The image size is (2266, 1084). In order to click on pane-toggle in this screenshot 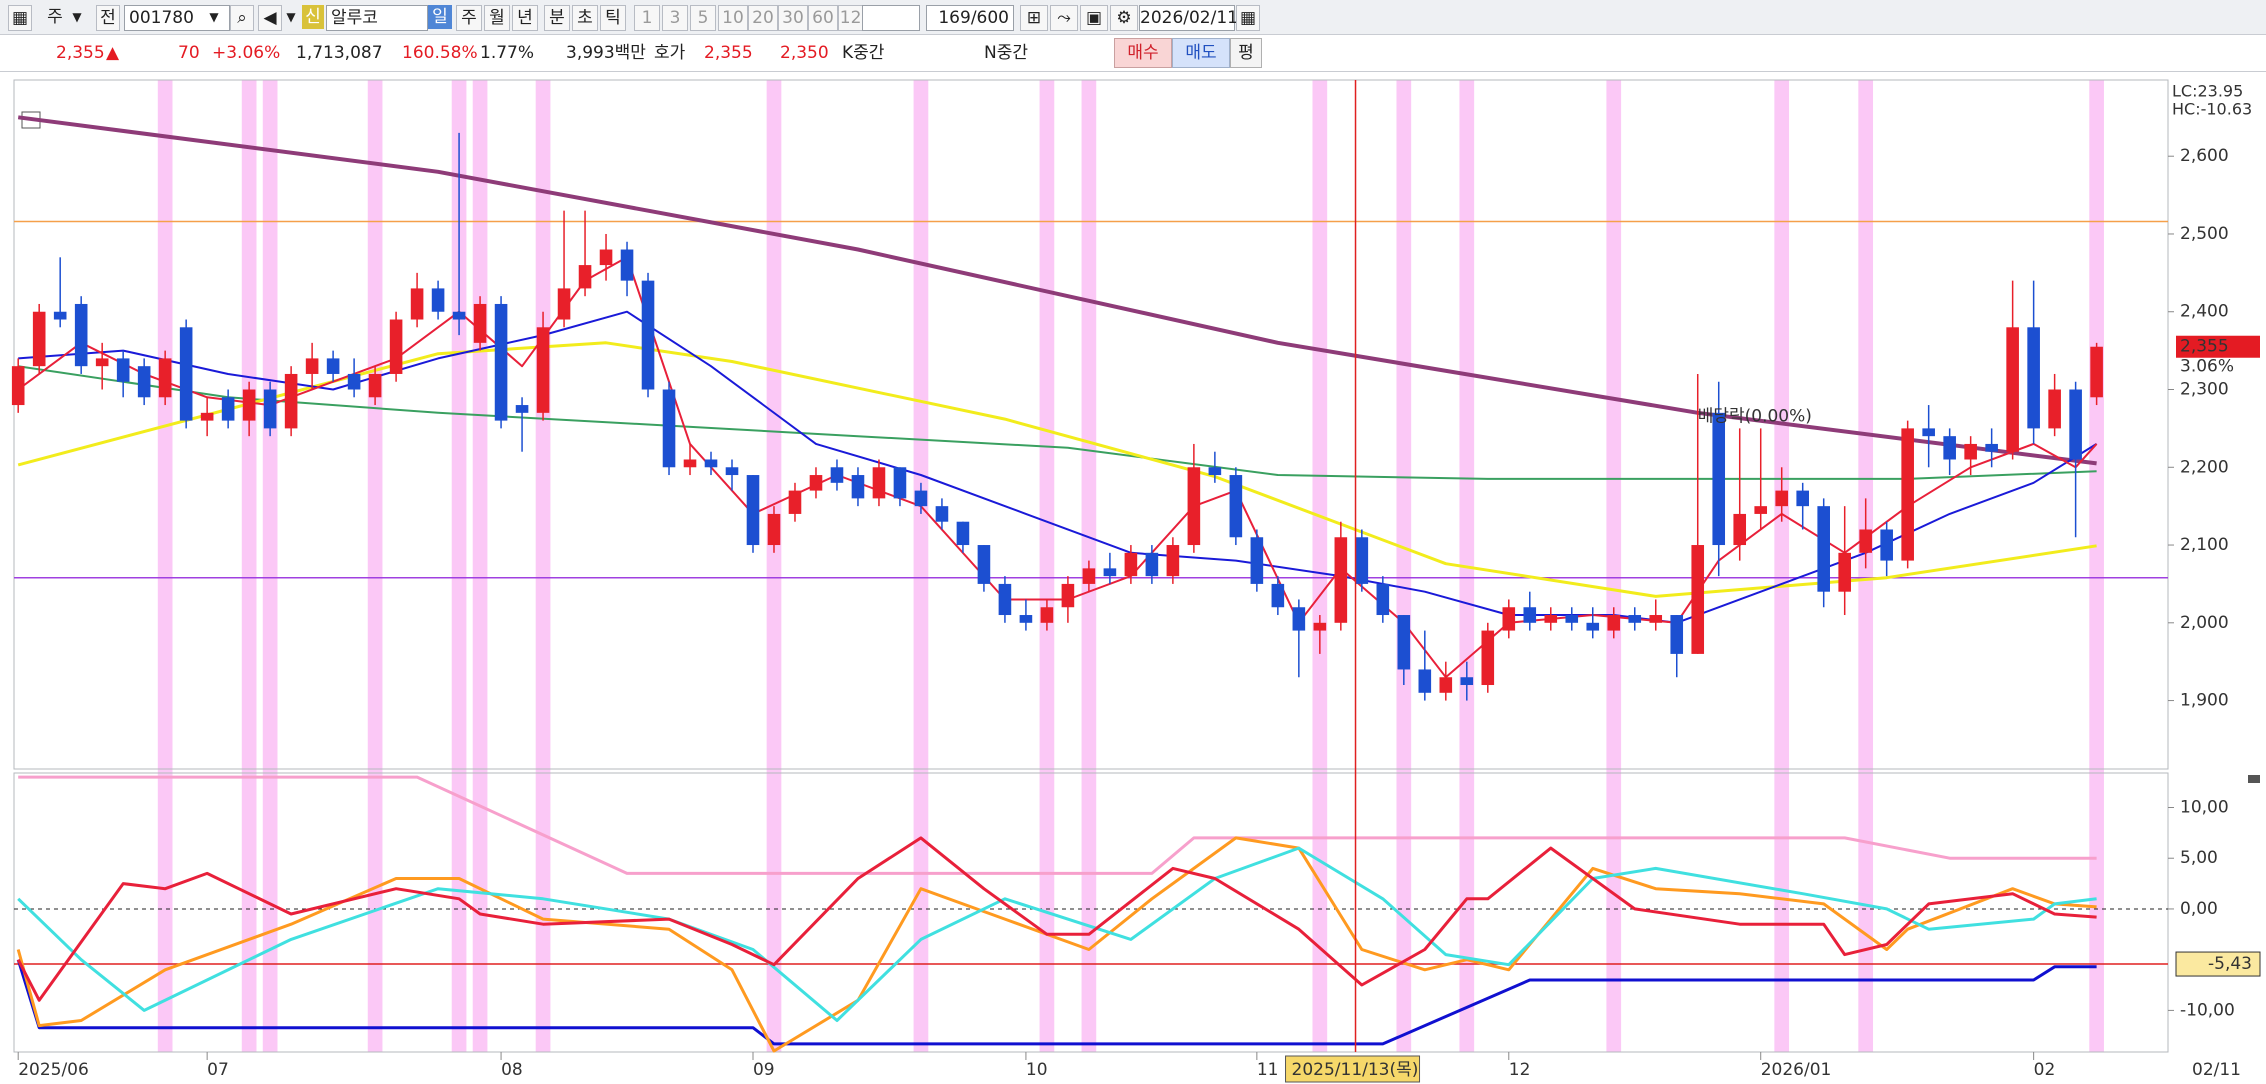, I will do `click(2254, 779)`.